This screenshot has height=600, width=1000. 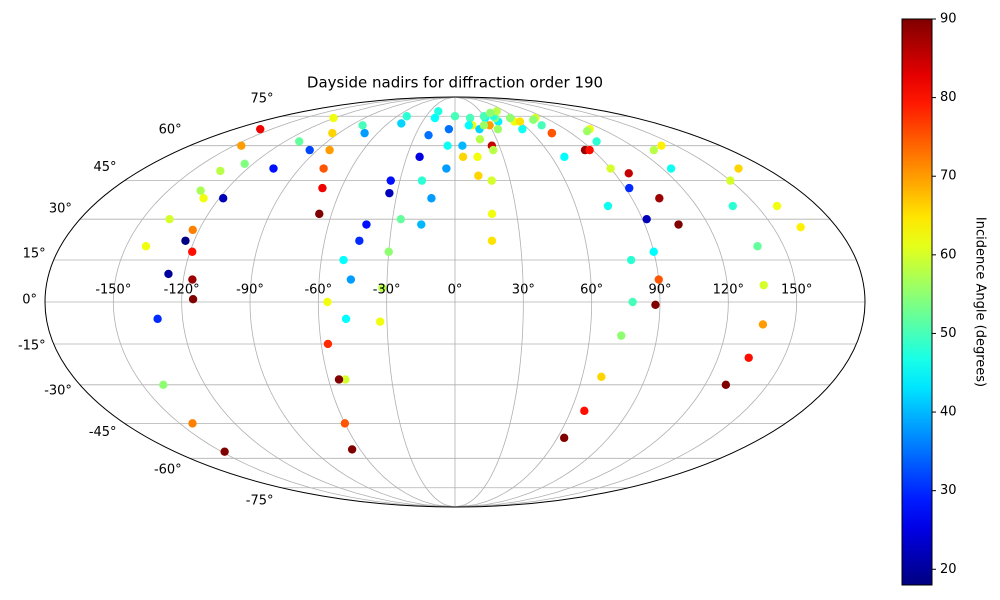 What do you see at coordinates (948, 490) in the screenshot?
I see `colorbar-tick-label: 30` at bounding box center [948, 490].